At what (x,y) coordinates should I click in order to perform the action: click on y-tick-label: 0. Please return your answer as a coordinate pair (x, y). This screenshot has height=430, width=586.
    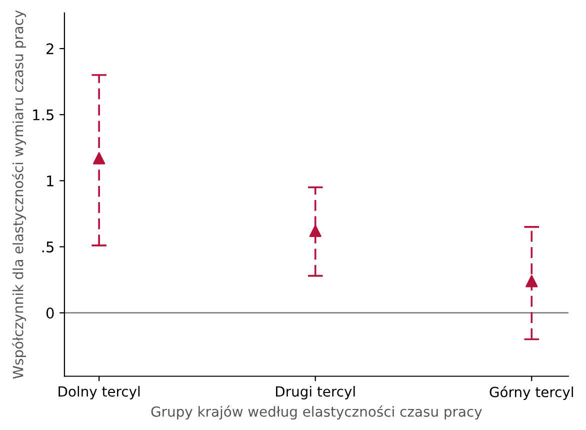
    Looking at the image, I should click on (50, 313).